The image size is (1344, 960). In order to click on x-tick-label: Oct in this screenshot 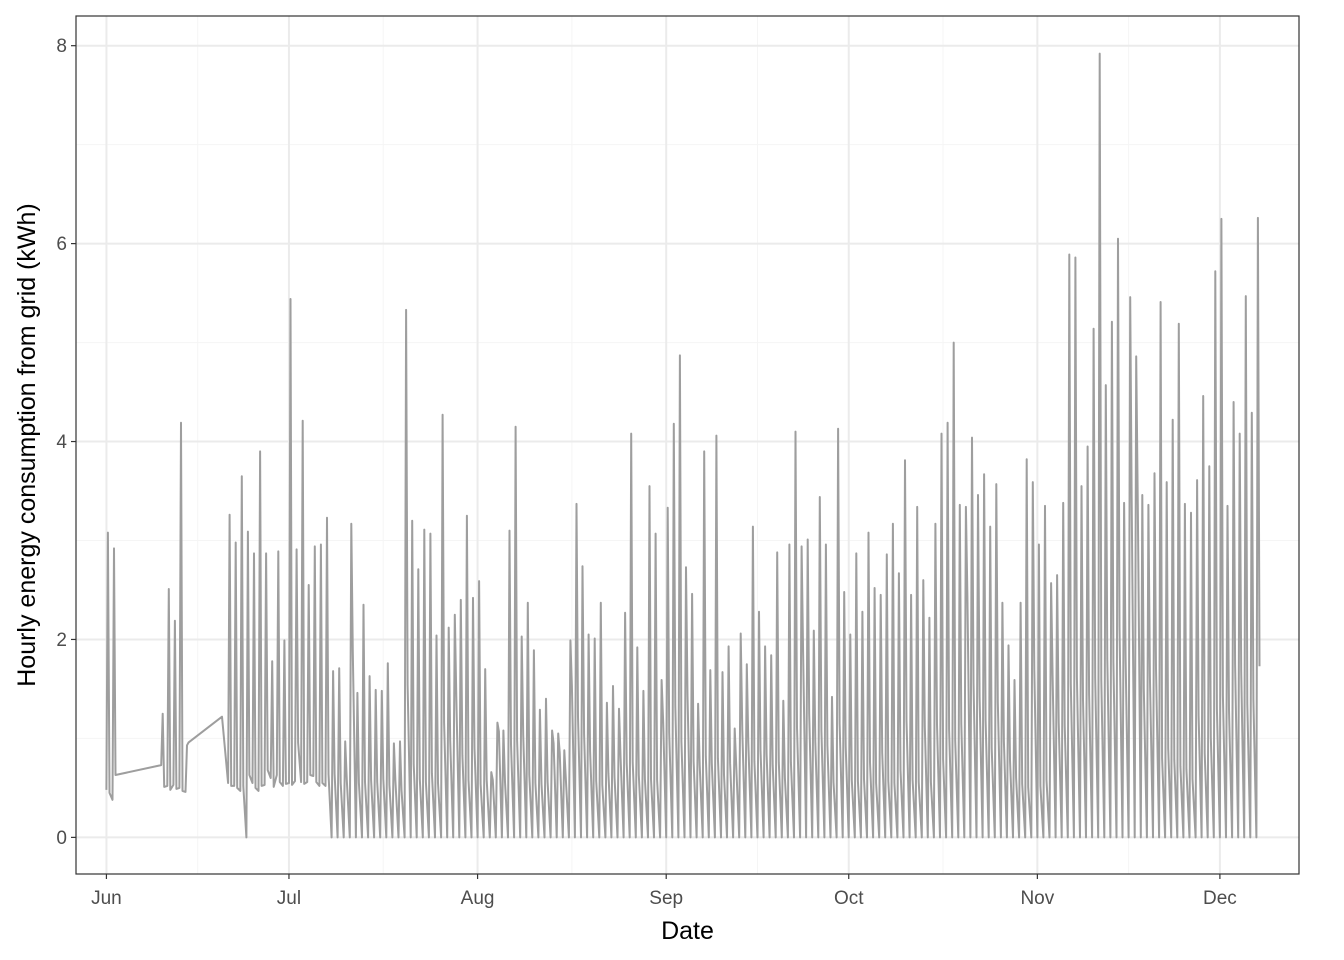, I will do `click(849, 898)`.